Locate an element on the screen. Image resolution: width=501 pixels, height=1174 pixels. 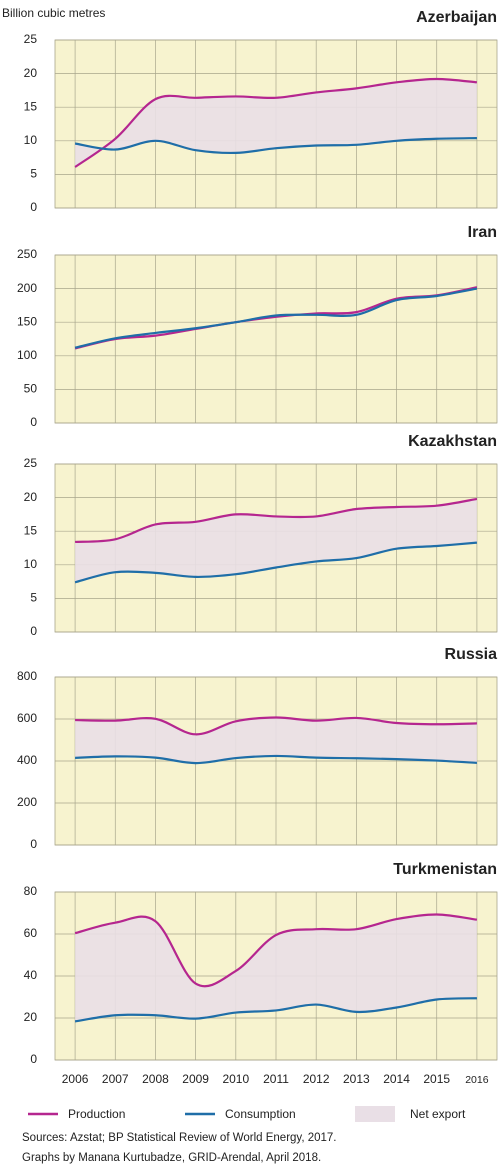
x-tick-label: 2012 is located at coordinates (316, 1079).